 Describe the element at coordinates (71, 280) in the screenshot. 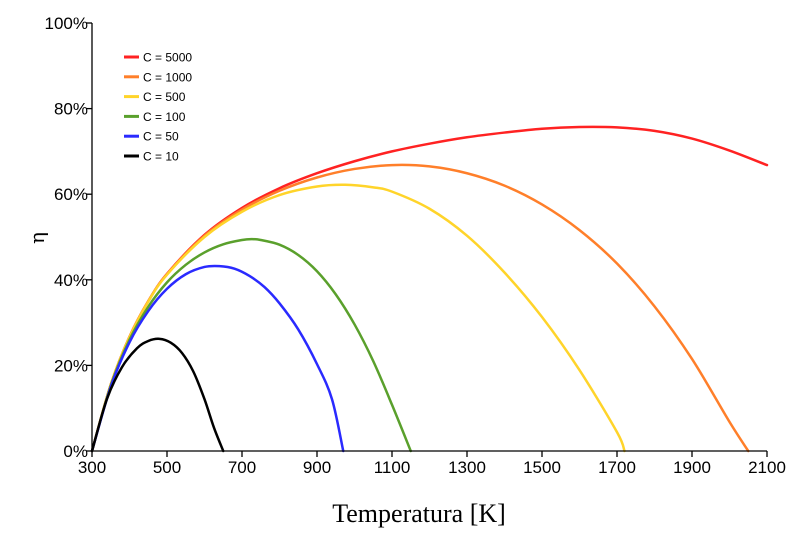

I see `y-tick-label: 40%` at that location.